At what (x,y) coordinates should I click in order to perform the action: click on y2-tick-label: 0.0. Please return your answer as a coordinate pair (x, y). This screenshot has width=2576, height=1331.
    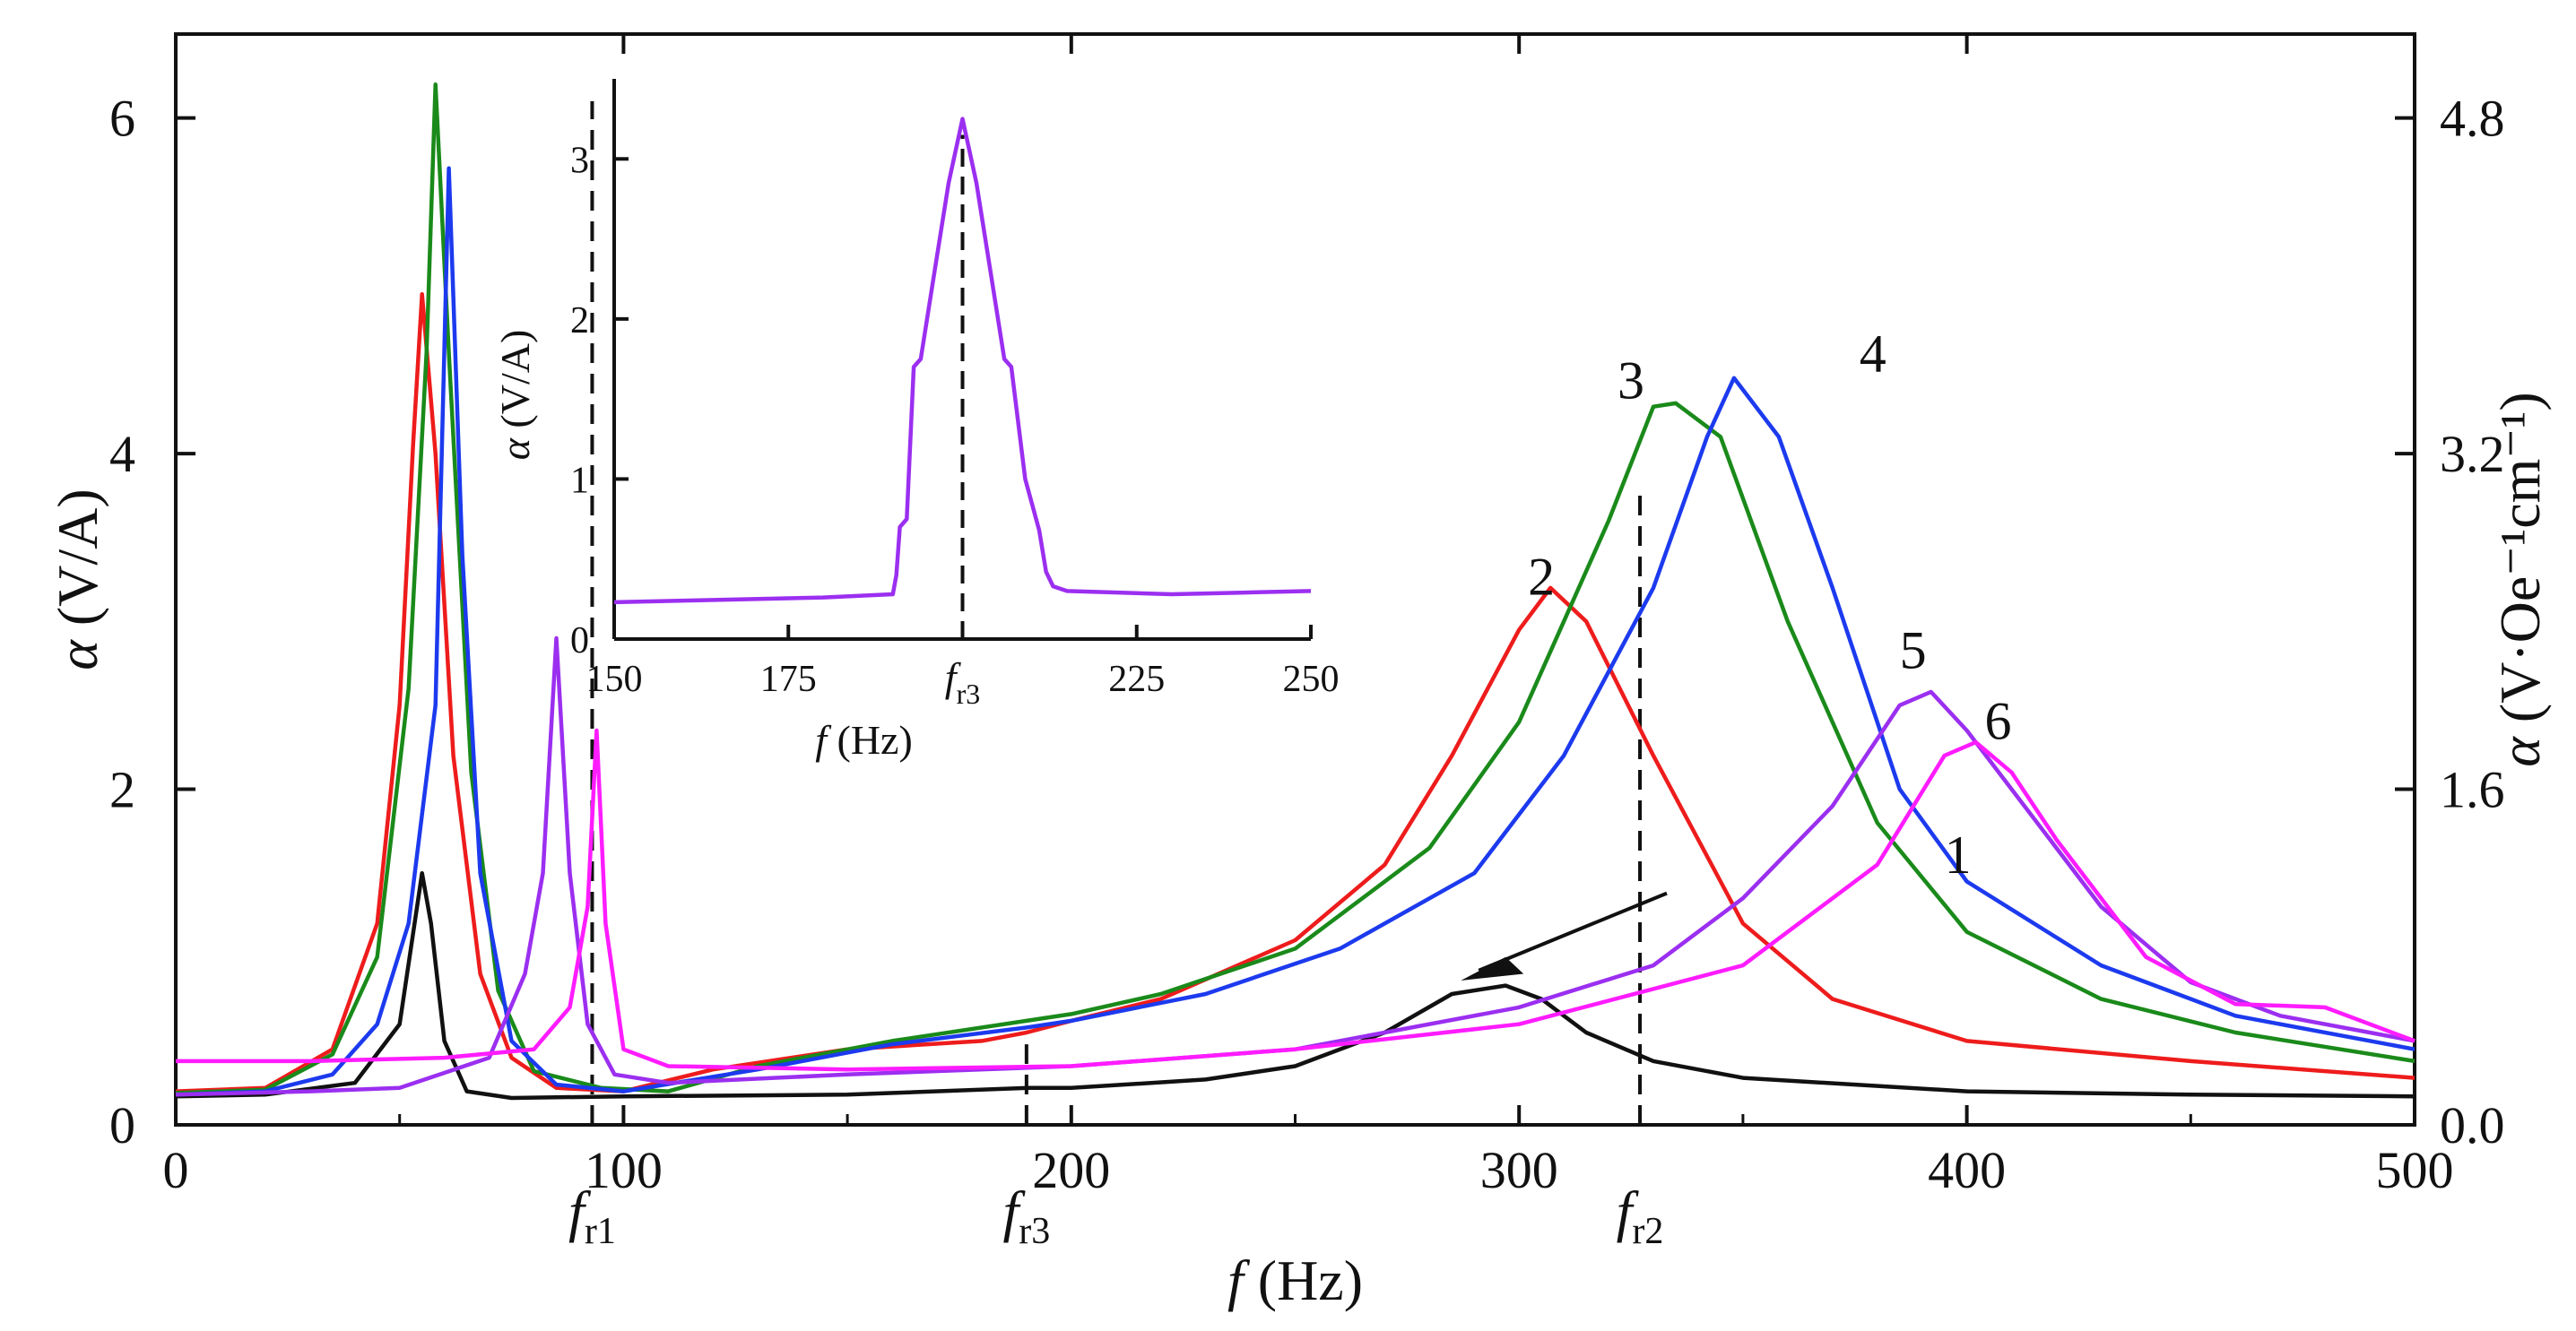
    Looking at the image, I should click on (2472, 1125).